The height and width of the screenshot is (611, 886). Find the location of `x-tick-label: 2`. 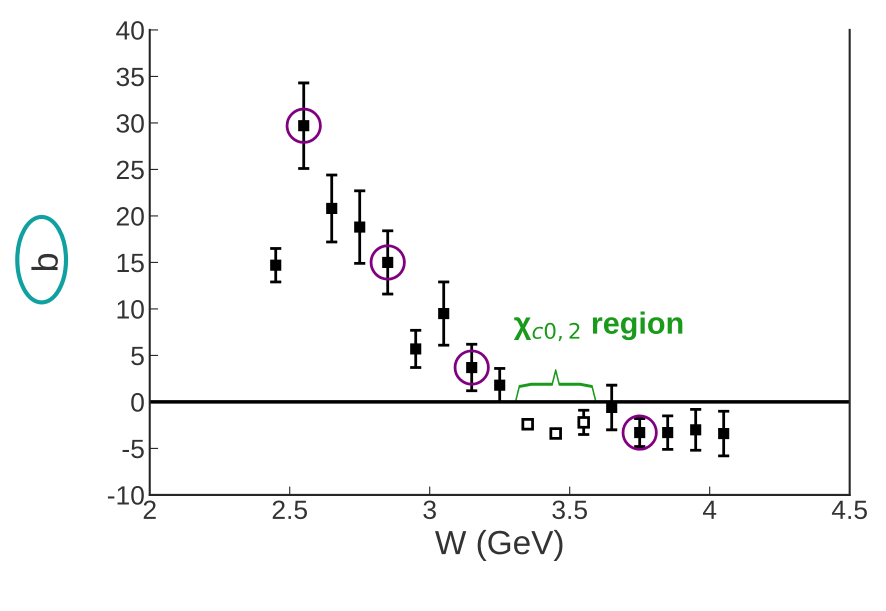

x-tick-label: 2 is located at coordinates (150, 509).